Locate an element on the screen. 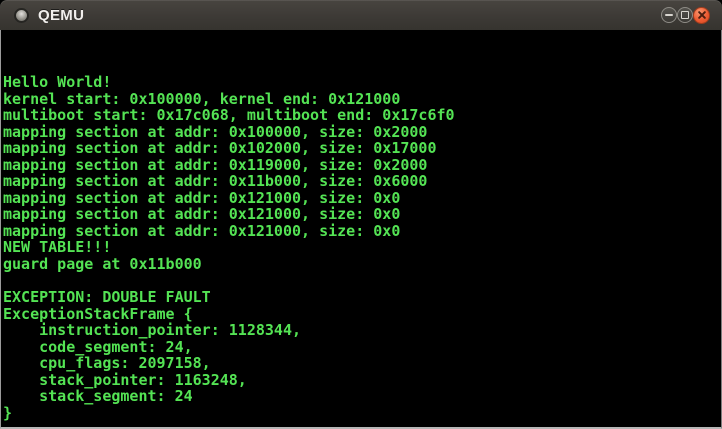 This screenshot has width=722, height=429. minimize-button is located at coordinates (669, 15).